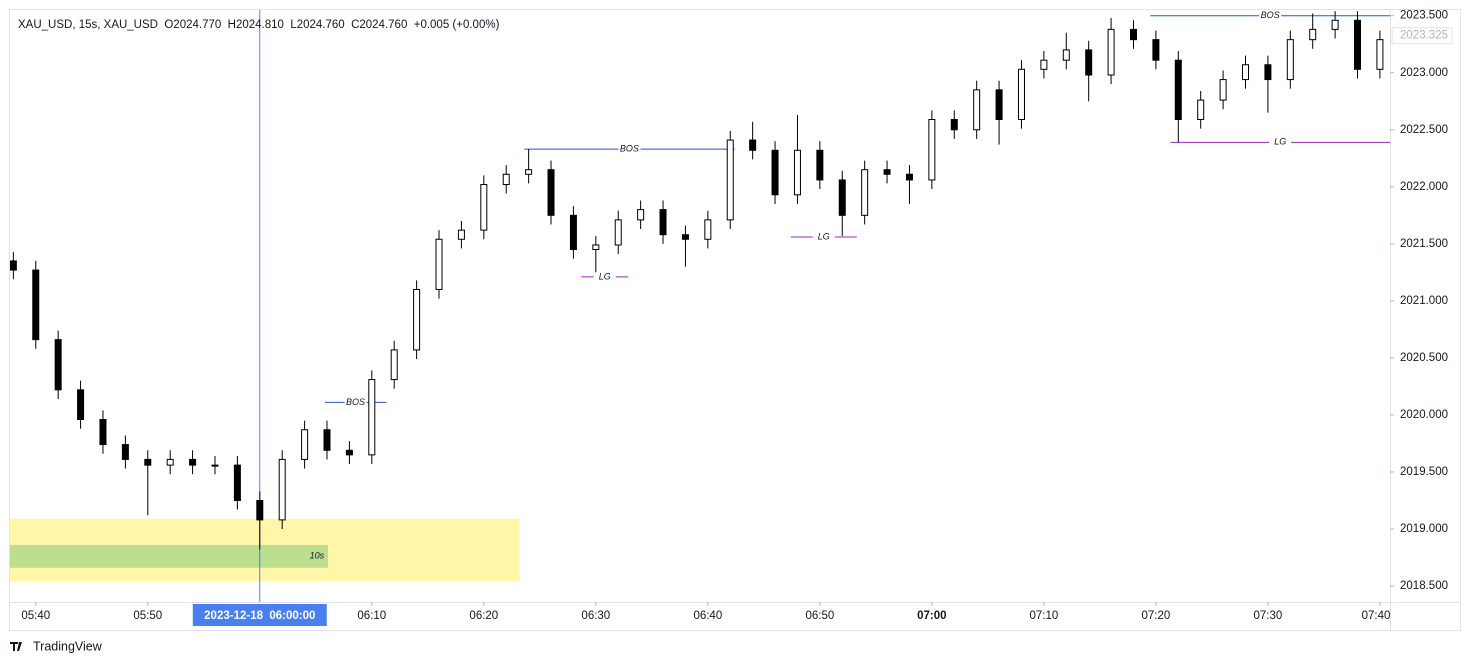 The height and width of the screenshot is (670, 1470). Describe the element at coordinates (1376, 616) in the screenshot. I see `x-tick-label: 07:40` at that location.